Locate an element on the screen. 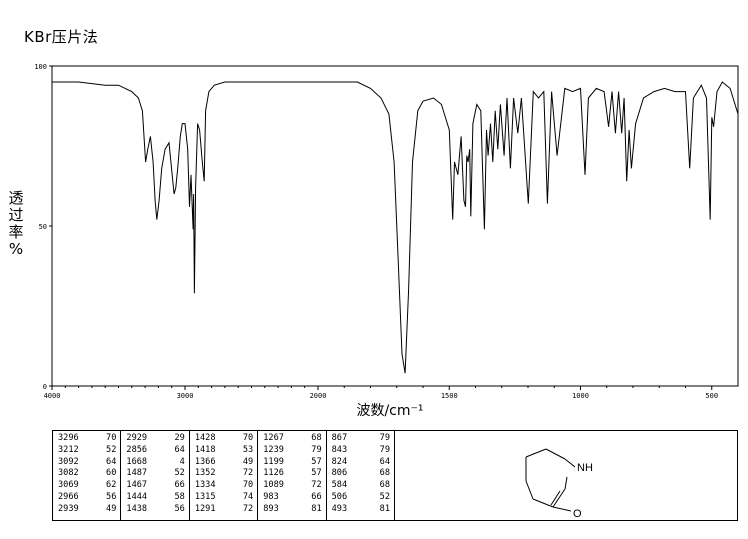  peak-row: 3092 64 is located at coordinates (87, 463).